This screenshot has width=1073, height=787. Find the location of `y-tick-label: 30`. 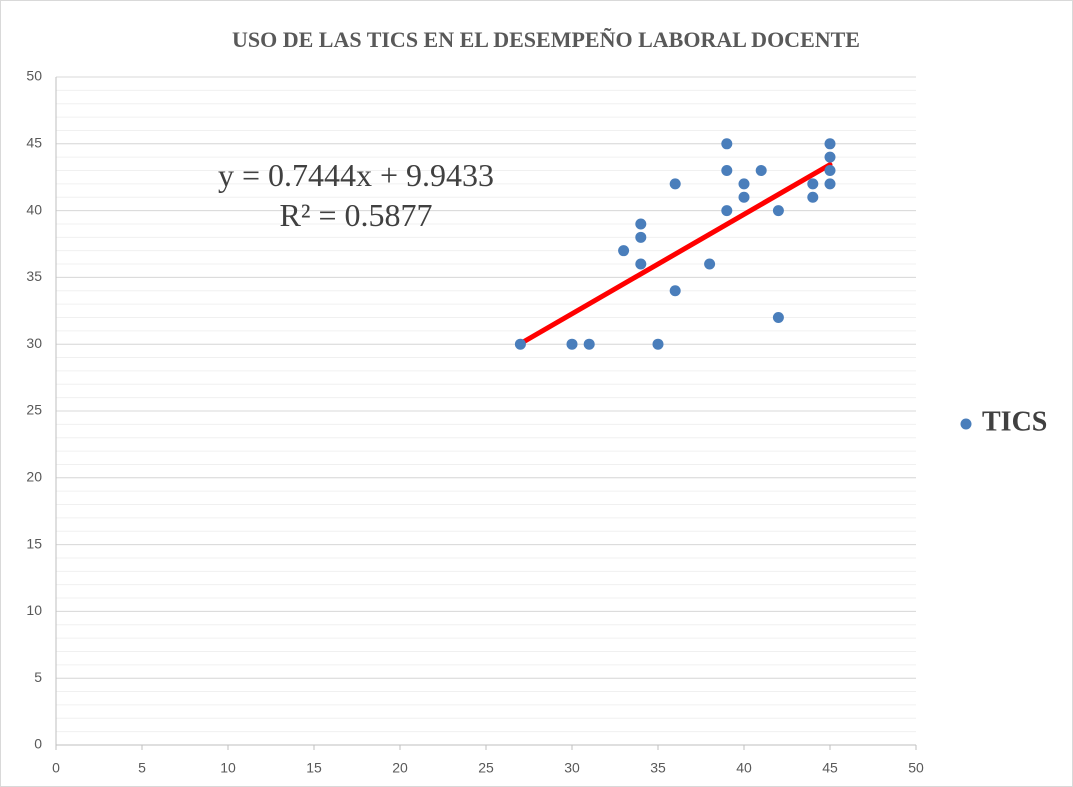

y-tick-label: 30 is located at coordinates (34, 343).